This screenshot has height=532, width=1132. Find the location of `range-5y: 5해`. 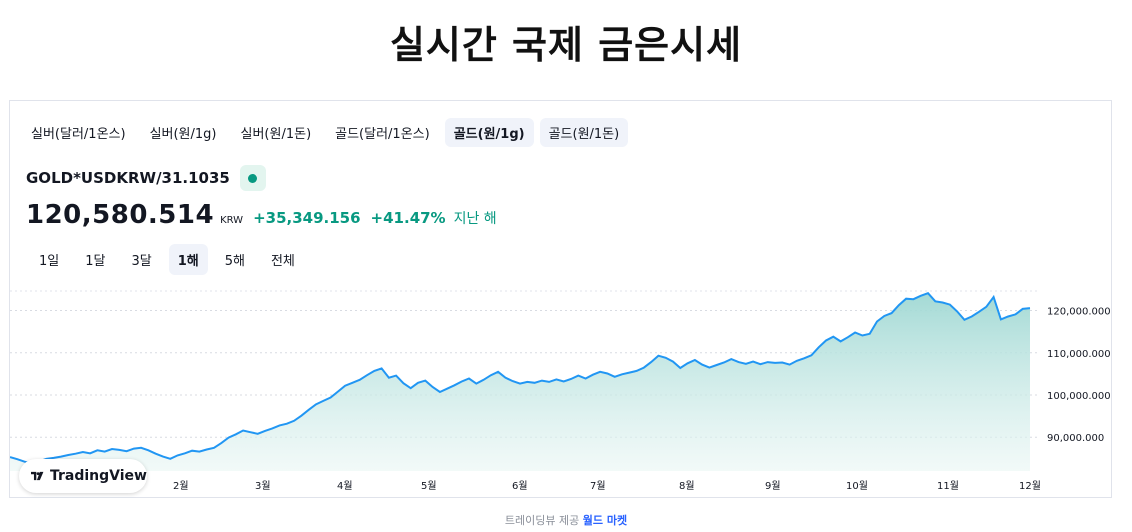

range-5y: 5해 is located at coordinates (234, 261).